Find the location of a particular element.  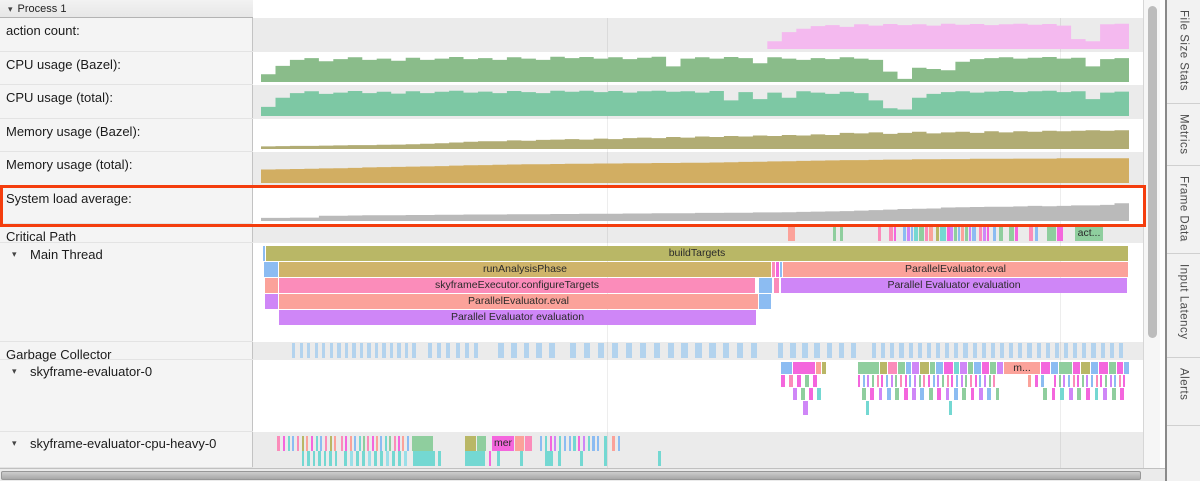

trace-slice: skyframeExecutor.configureTargets is located at coordinates (517, 285).